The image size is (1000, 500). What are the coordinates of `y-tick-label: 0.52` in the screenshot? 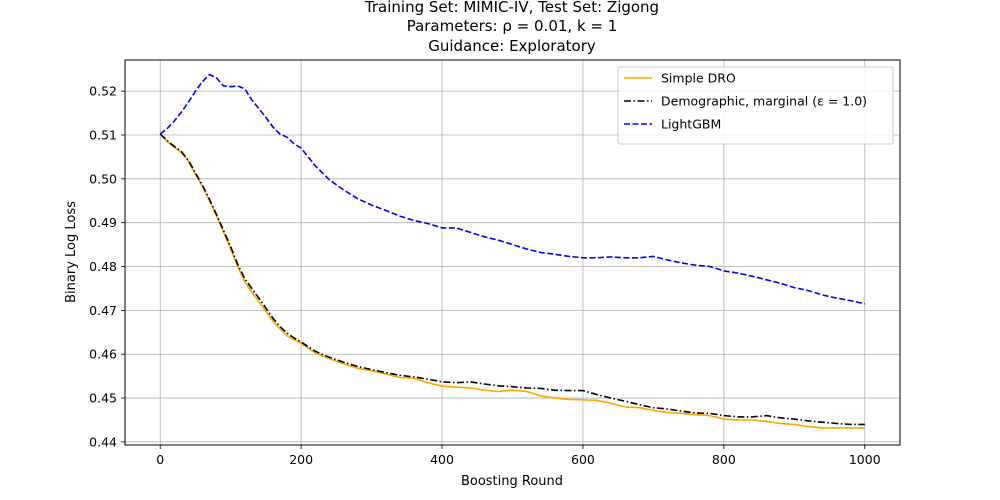 It's located at (103, 91).